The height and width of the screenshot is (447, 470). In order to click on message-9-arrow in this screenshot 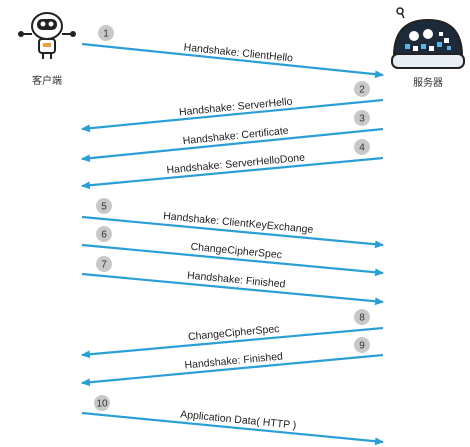, I will do `click(232, 370)`.